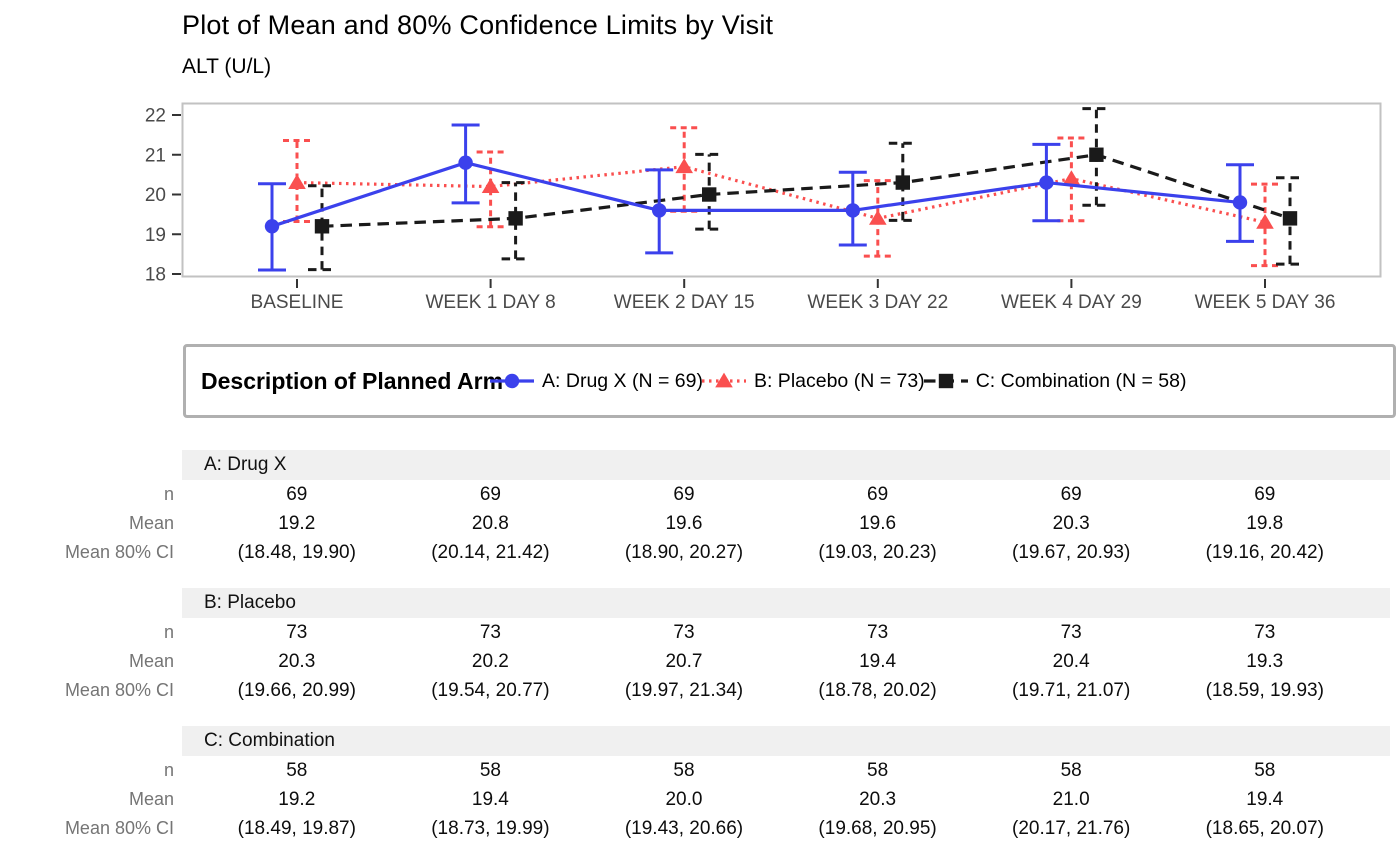 Image resolution: width=1400 pixels, height=866 pixels. What do you see at coordinates (684, 302) in the screenshot?
I see `x-axis-tick-label: WEEK 2 DAY 15` at bounding box center [684, 302].